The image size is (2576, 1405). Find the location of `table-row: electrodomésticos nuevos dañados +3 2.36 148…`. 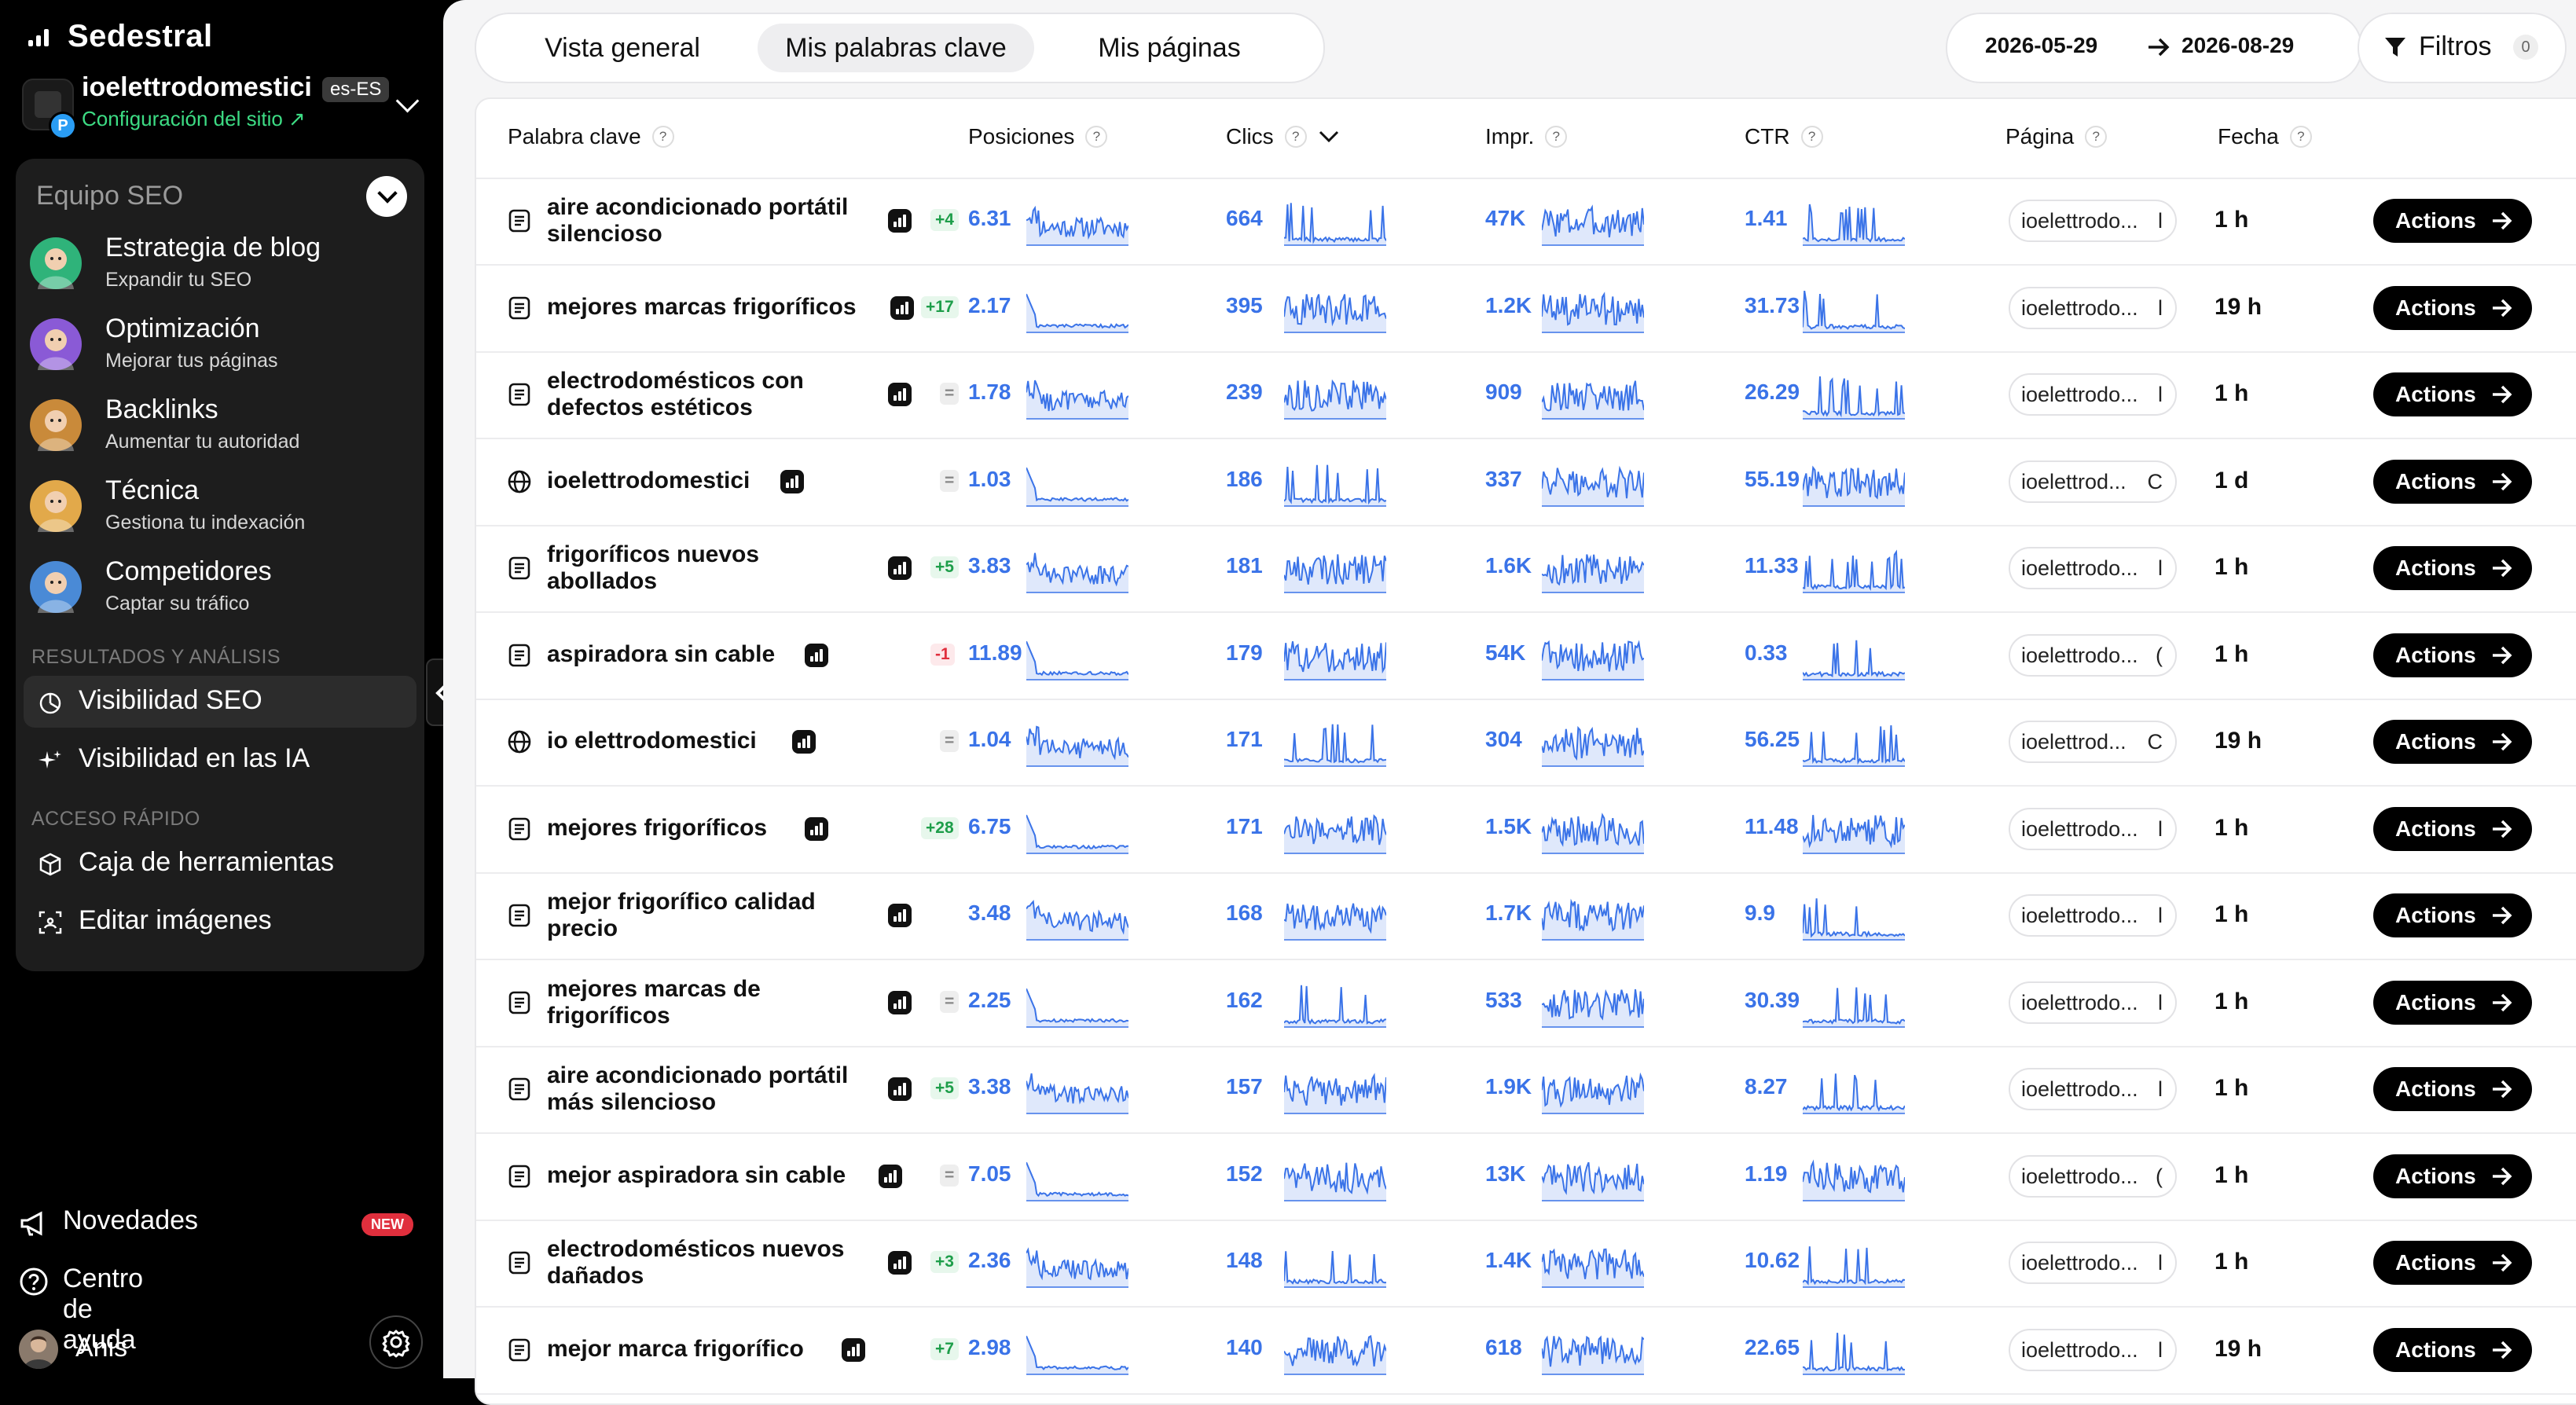

table-row: electrodomésticos nuevos dañados +3 2.36 148… is located at coordinates (1526, 1264).